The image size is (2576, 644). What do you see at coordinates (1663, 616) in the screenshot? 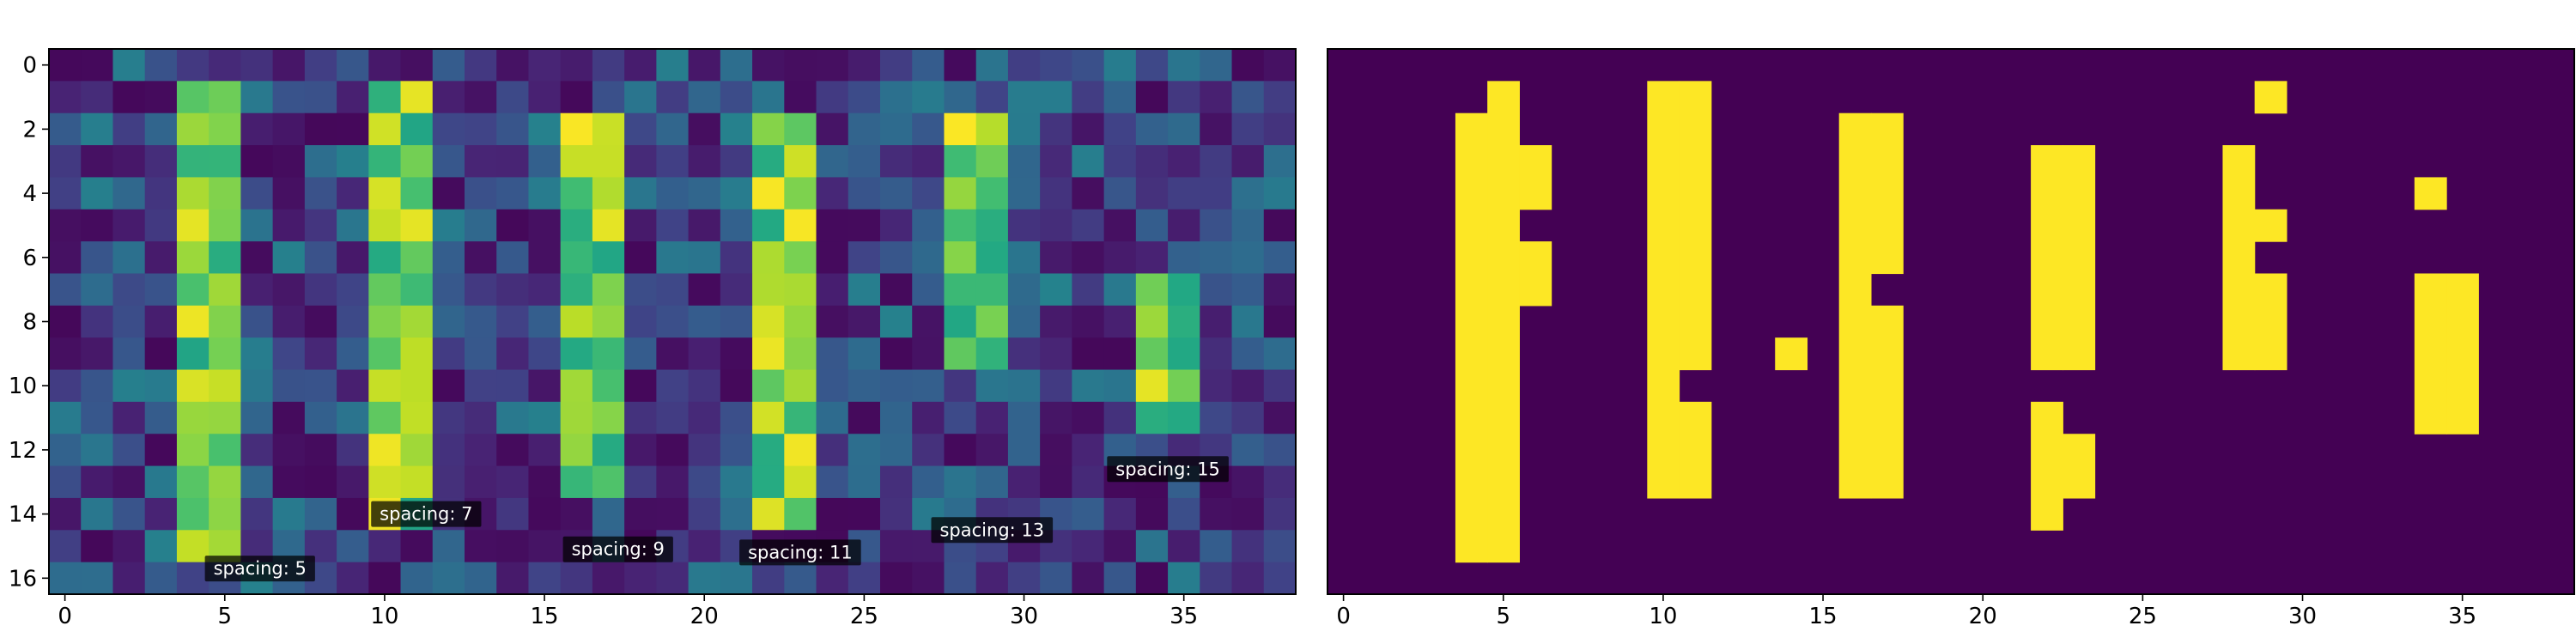
I see `x-tick-label: 10` at bounding box center [1663, 616].